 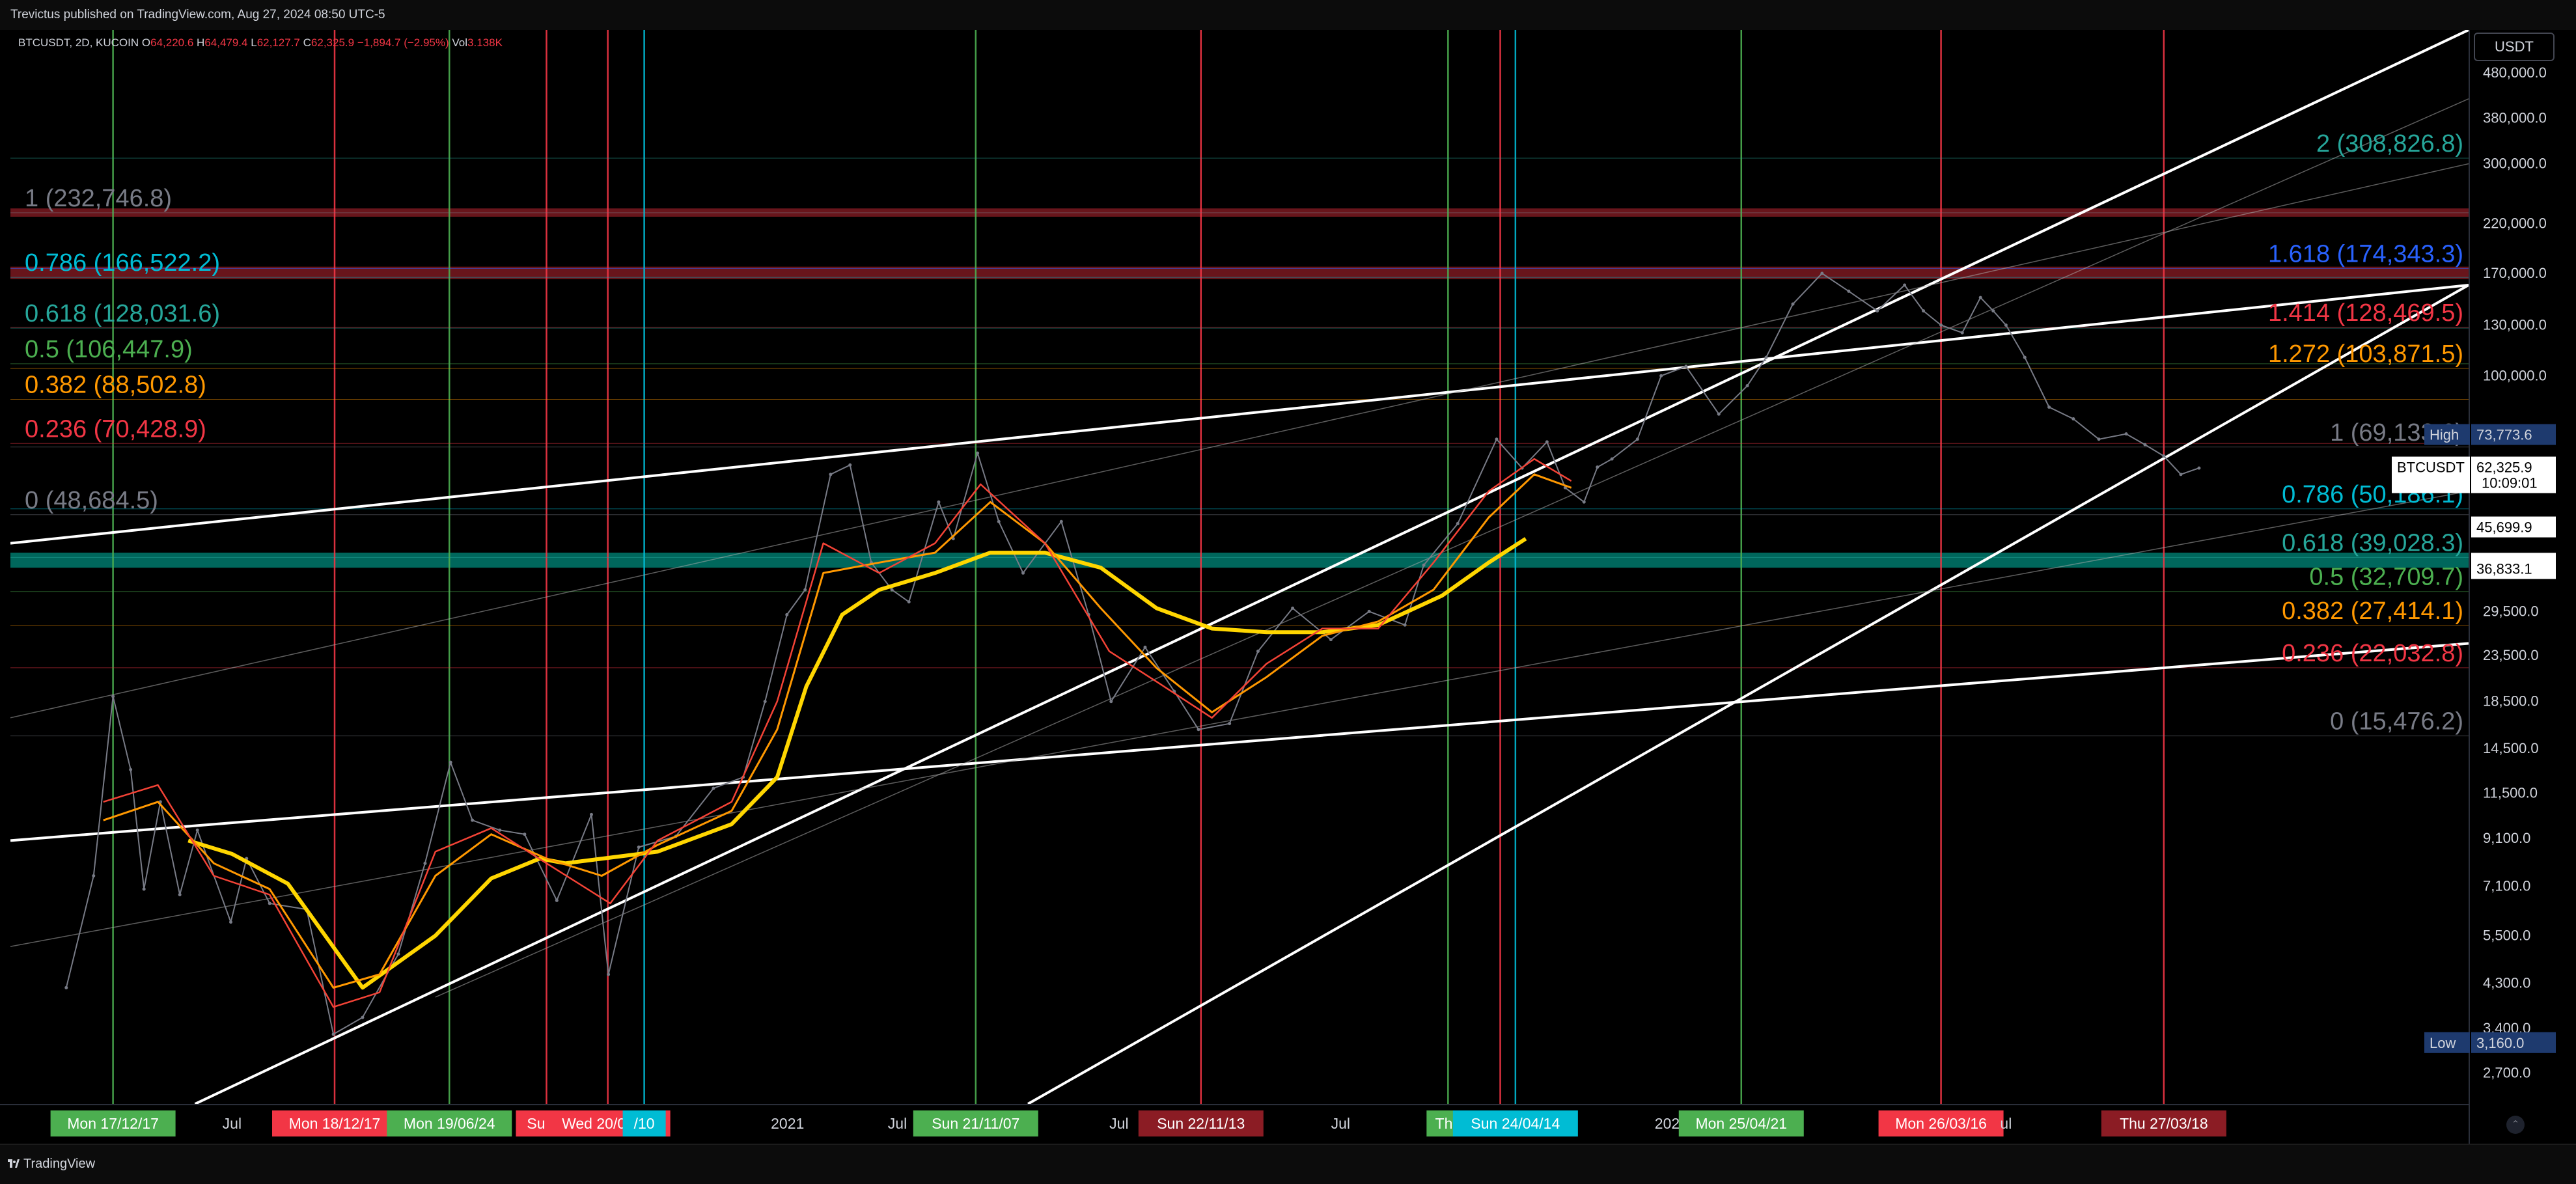 I want to click on price-label-name: High, so click(x=2444, y=435).